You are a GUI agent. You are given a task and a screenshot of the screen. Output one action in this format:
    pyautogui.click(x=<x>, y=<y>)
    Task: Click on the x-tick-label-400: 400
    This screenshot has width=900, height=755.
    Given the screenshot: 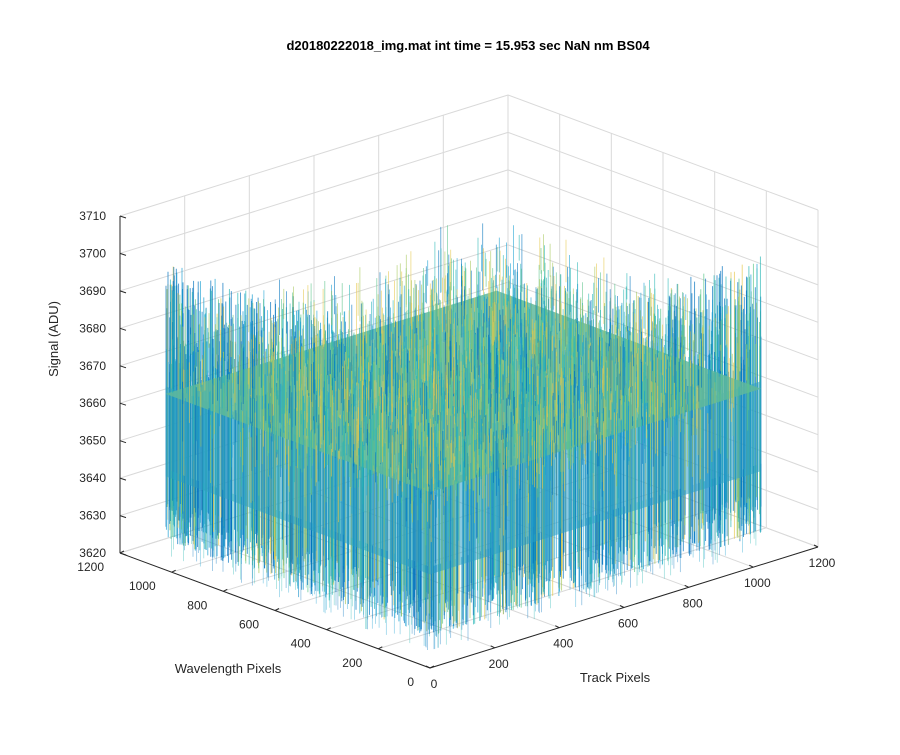 What is the action you would take?
    pyautogui.click(x=563, y=644)
    